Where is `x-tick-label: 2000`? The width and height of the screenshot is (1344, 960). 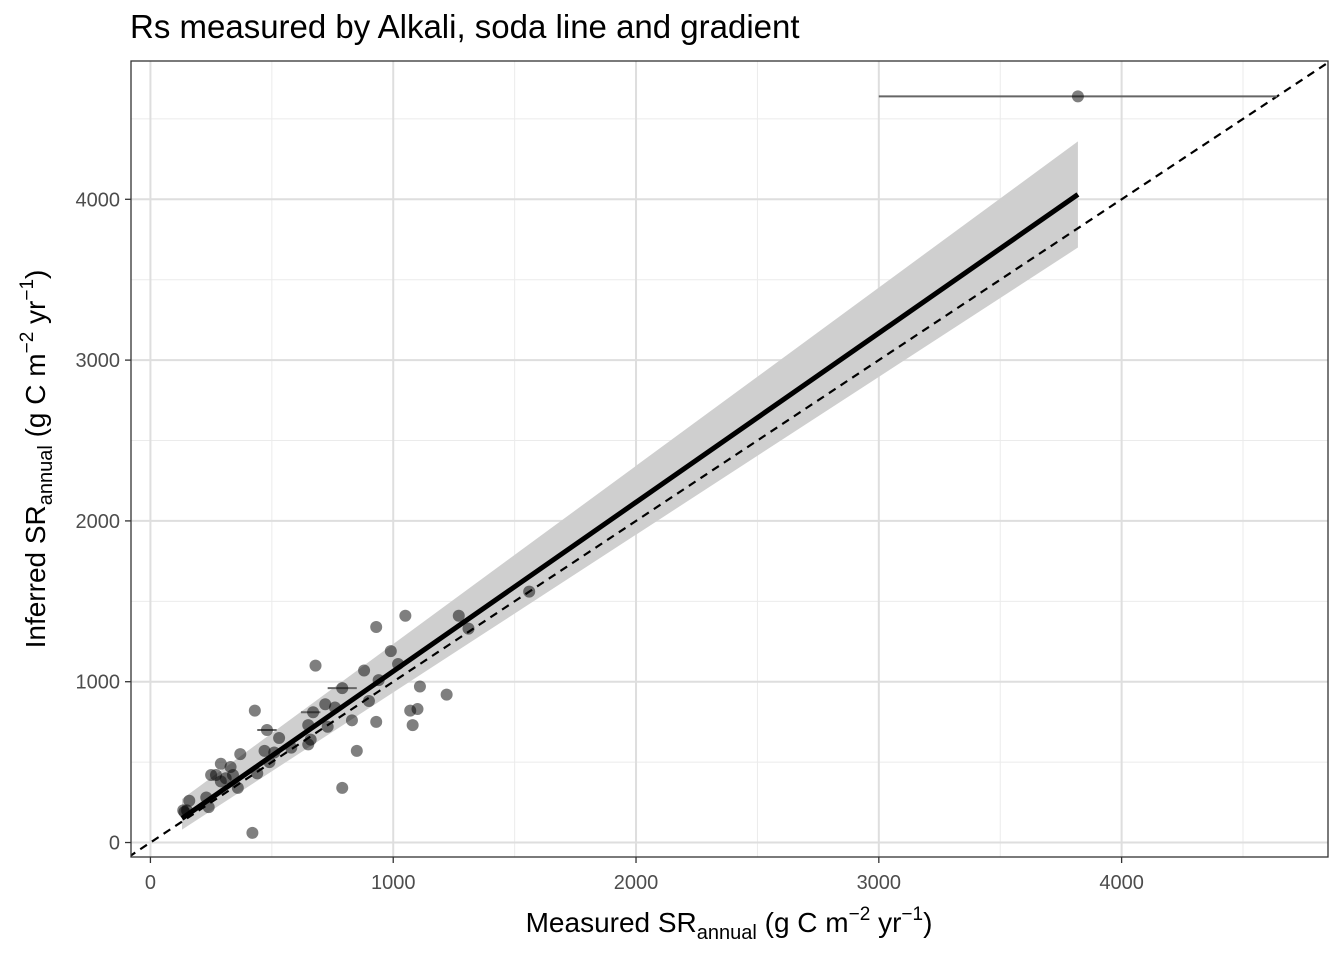 x-tick-label: 2000 is located at coordinates (636, 883).